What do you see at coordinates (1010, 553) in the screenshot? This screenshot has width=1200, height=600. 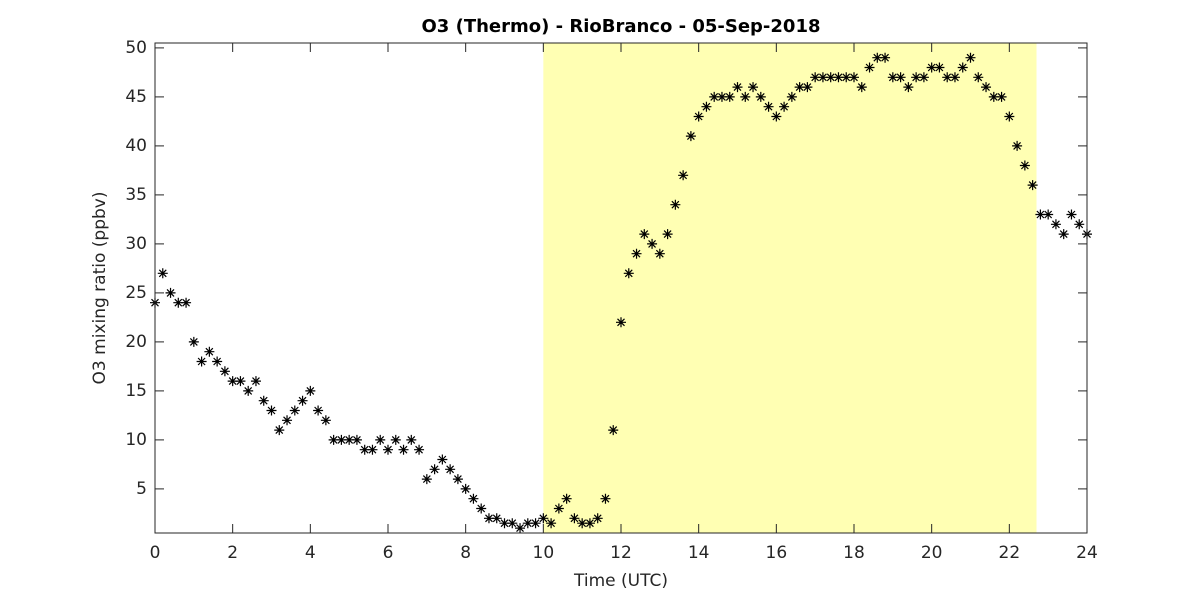 I see `x-tick-label: 22` at bounding box center [1010, 553].